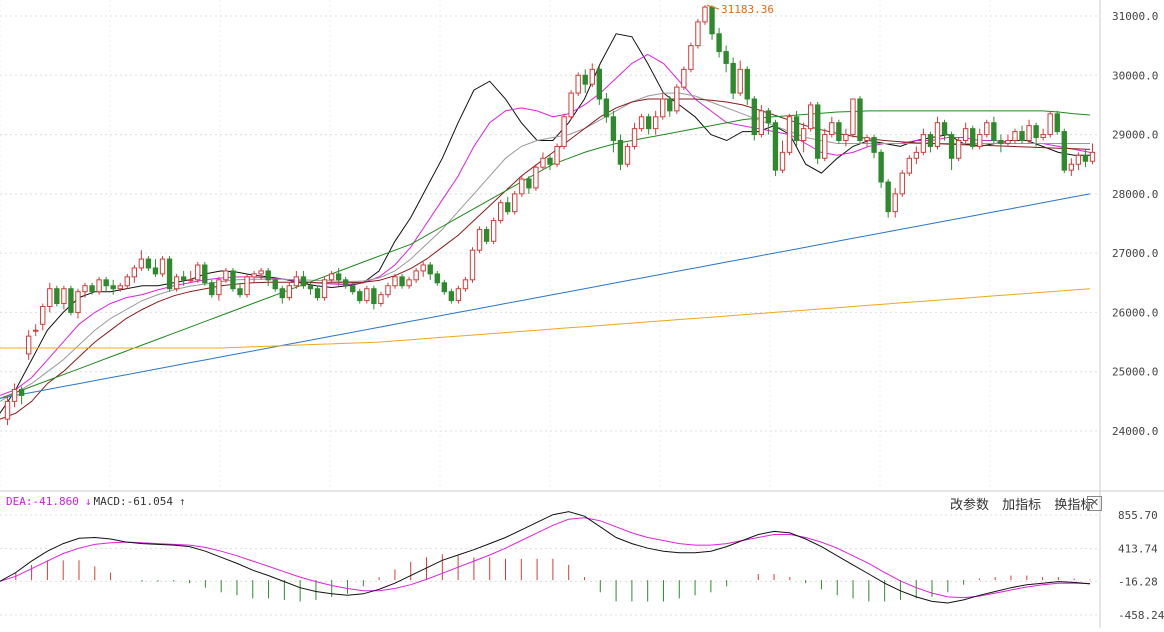  Describe the element at coordinates (1135, 194) in the screenshot. I see `y-tick-label: 28000.0` at that location.